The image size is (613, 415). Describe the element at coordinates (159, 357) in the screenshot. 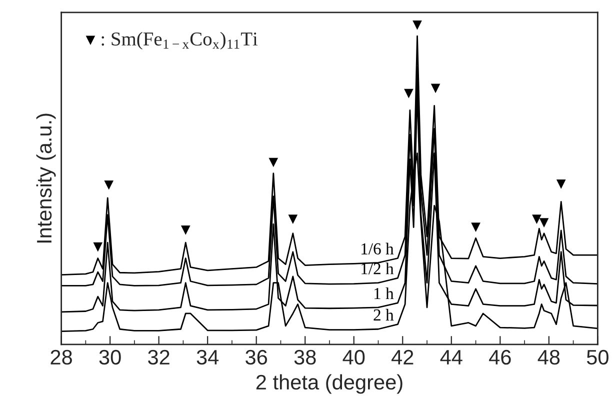

I see `x-tick-label: 32` at that location.